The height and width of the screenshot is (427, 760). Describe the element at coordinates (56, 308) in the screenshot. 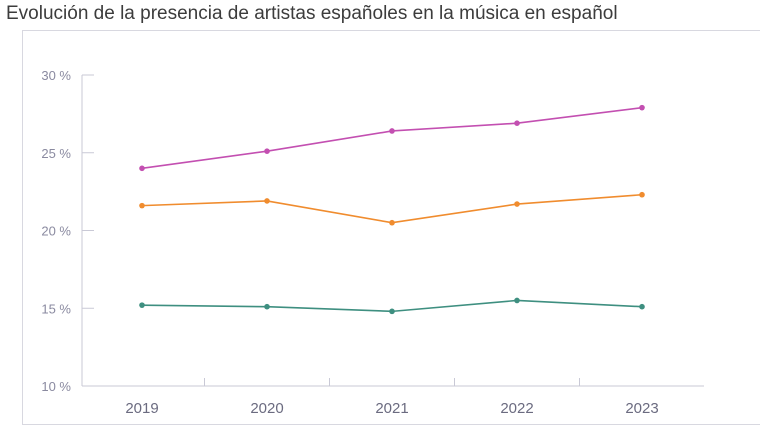

I see `y-tick-label: 15 %` at that location.